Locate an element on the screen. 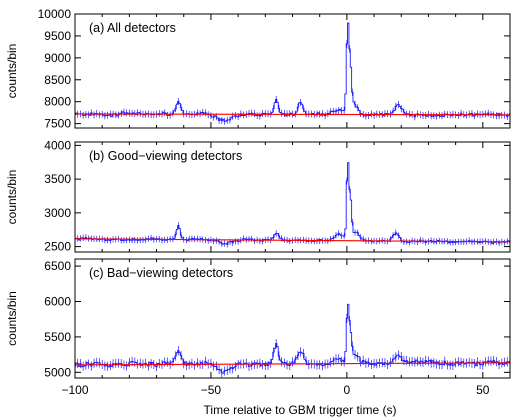 This screenshot has width=511, height=419. x-tick-label: 50 is located at coordinates (483, 390).